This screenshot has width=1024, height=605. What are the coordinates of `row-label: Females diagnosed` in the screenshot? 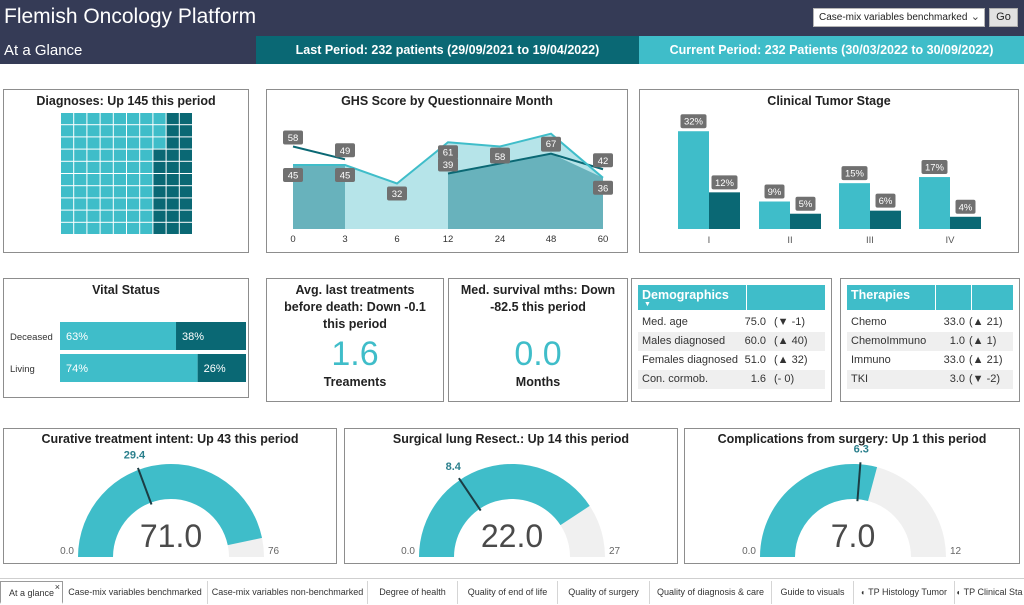 It's located at (690, 360).